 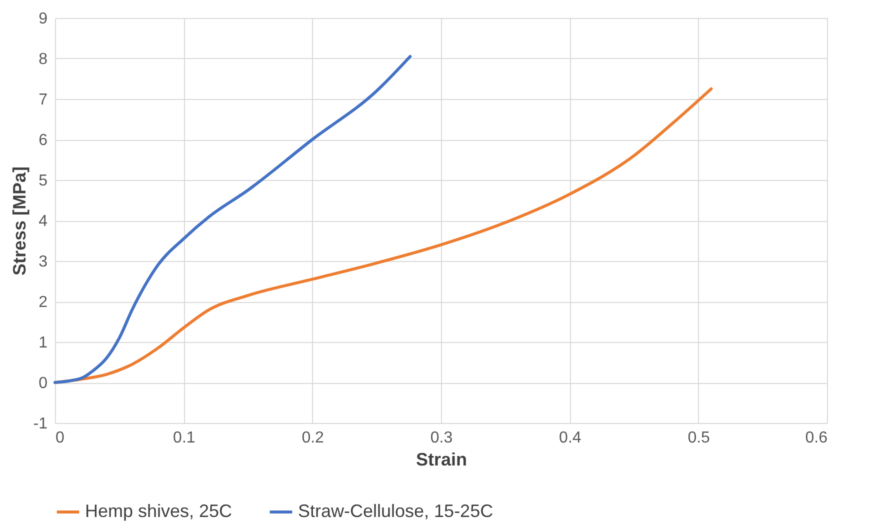 I want to click on x-tick-label: 0.5, so click(x=699, y=438).